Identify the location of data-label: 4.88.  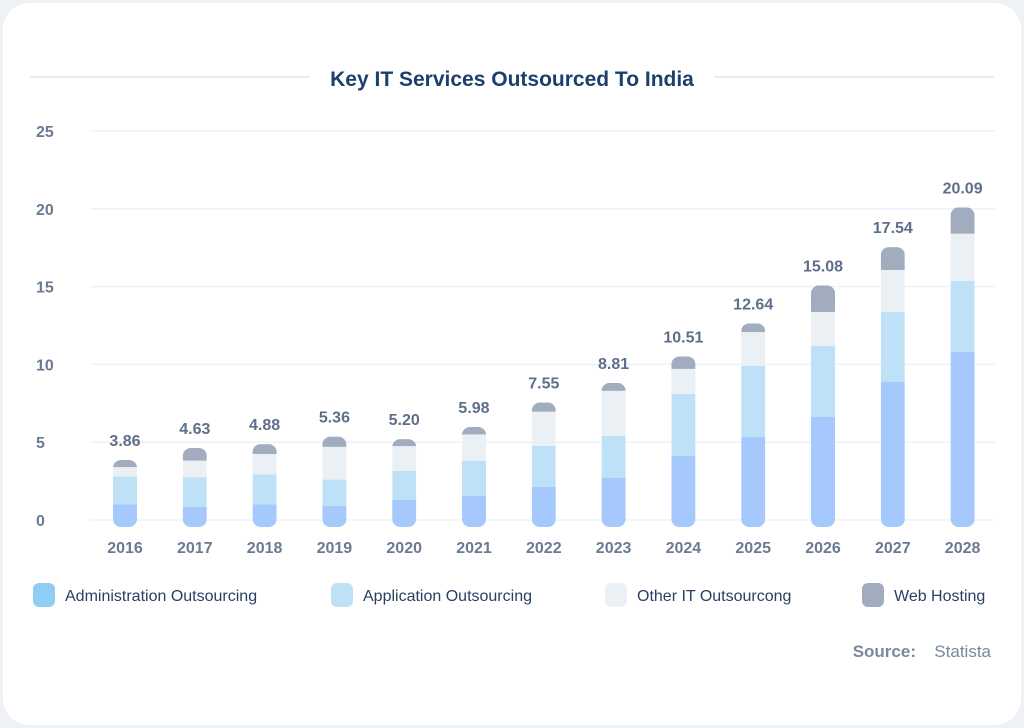
(264, 425).